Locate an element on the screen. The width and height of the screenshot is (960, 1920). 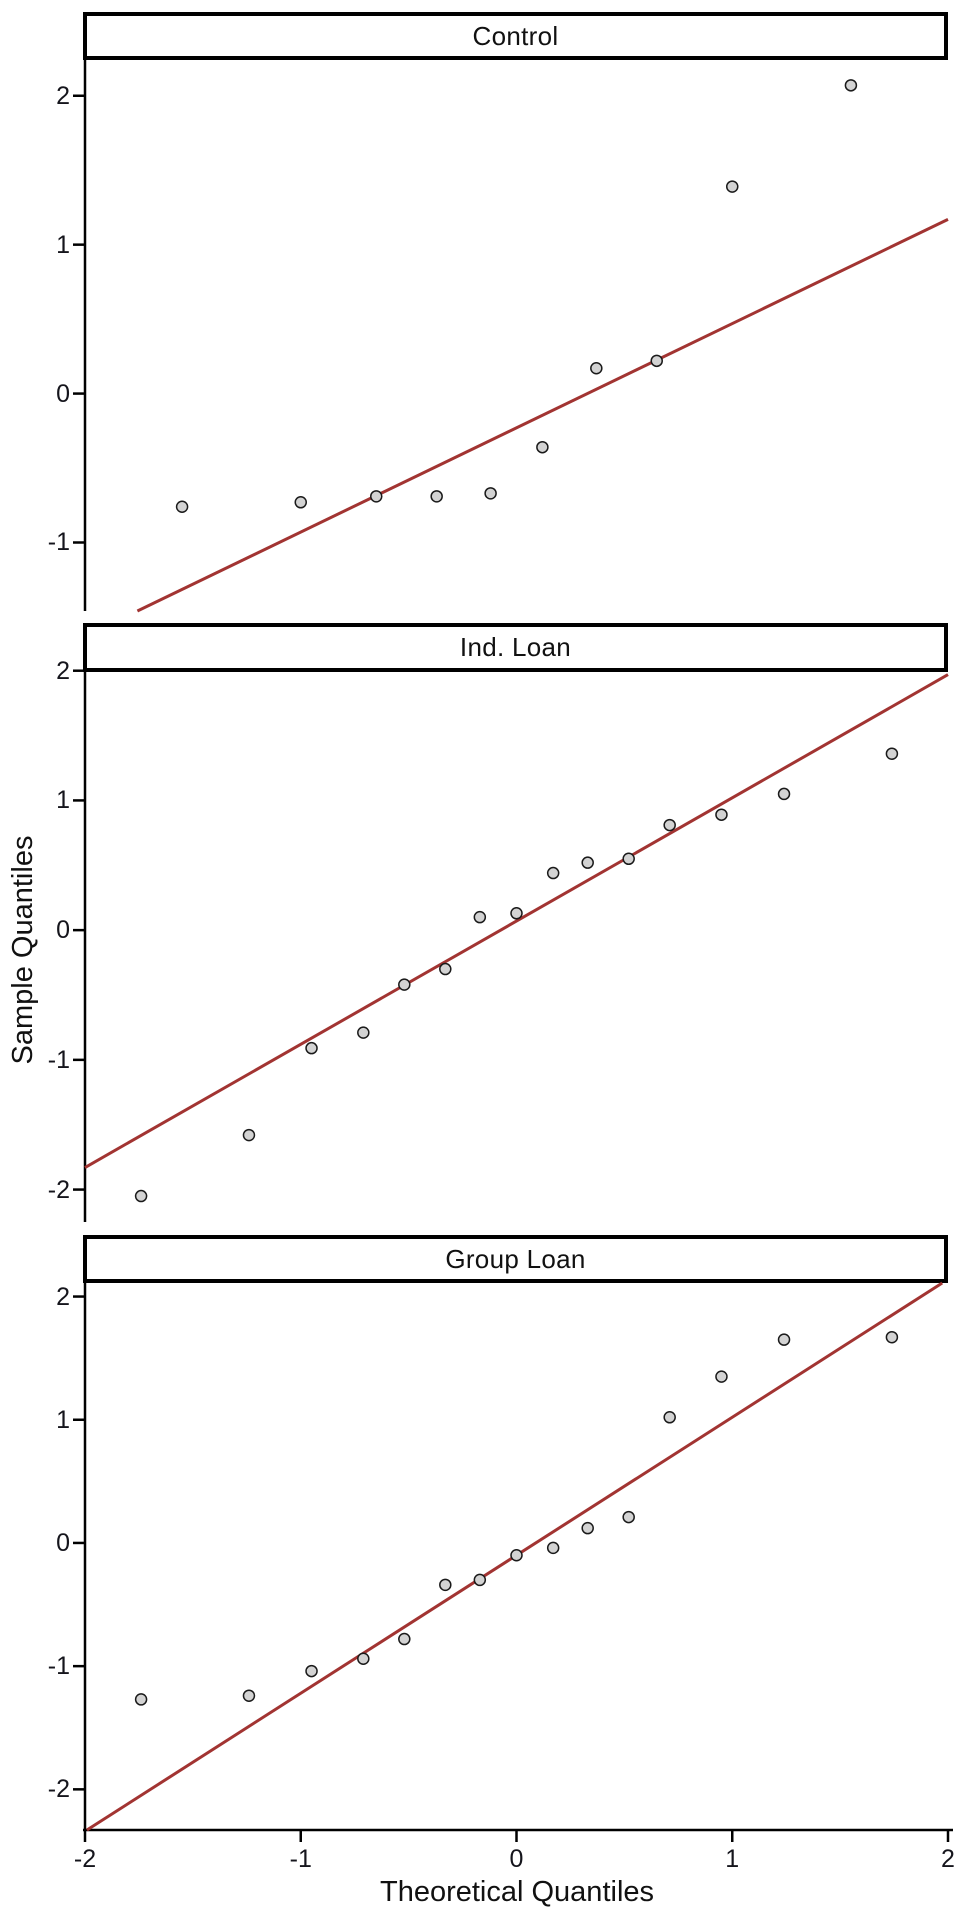
strip-title-control: Control is located at coordinates (515, 35).